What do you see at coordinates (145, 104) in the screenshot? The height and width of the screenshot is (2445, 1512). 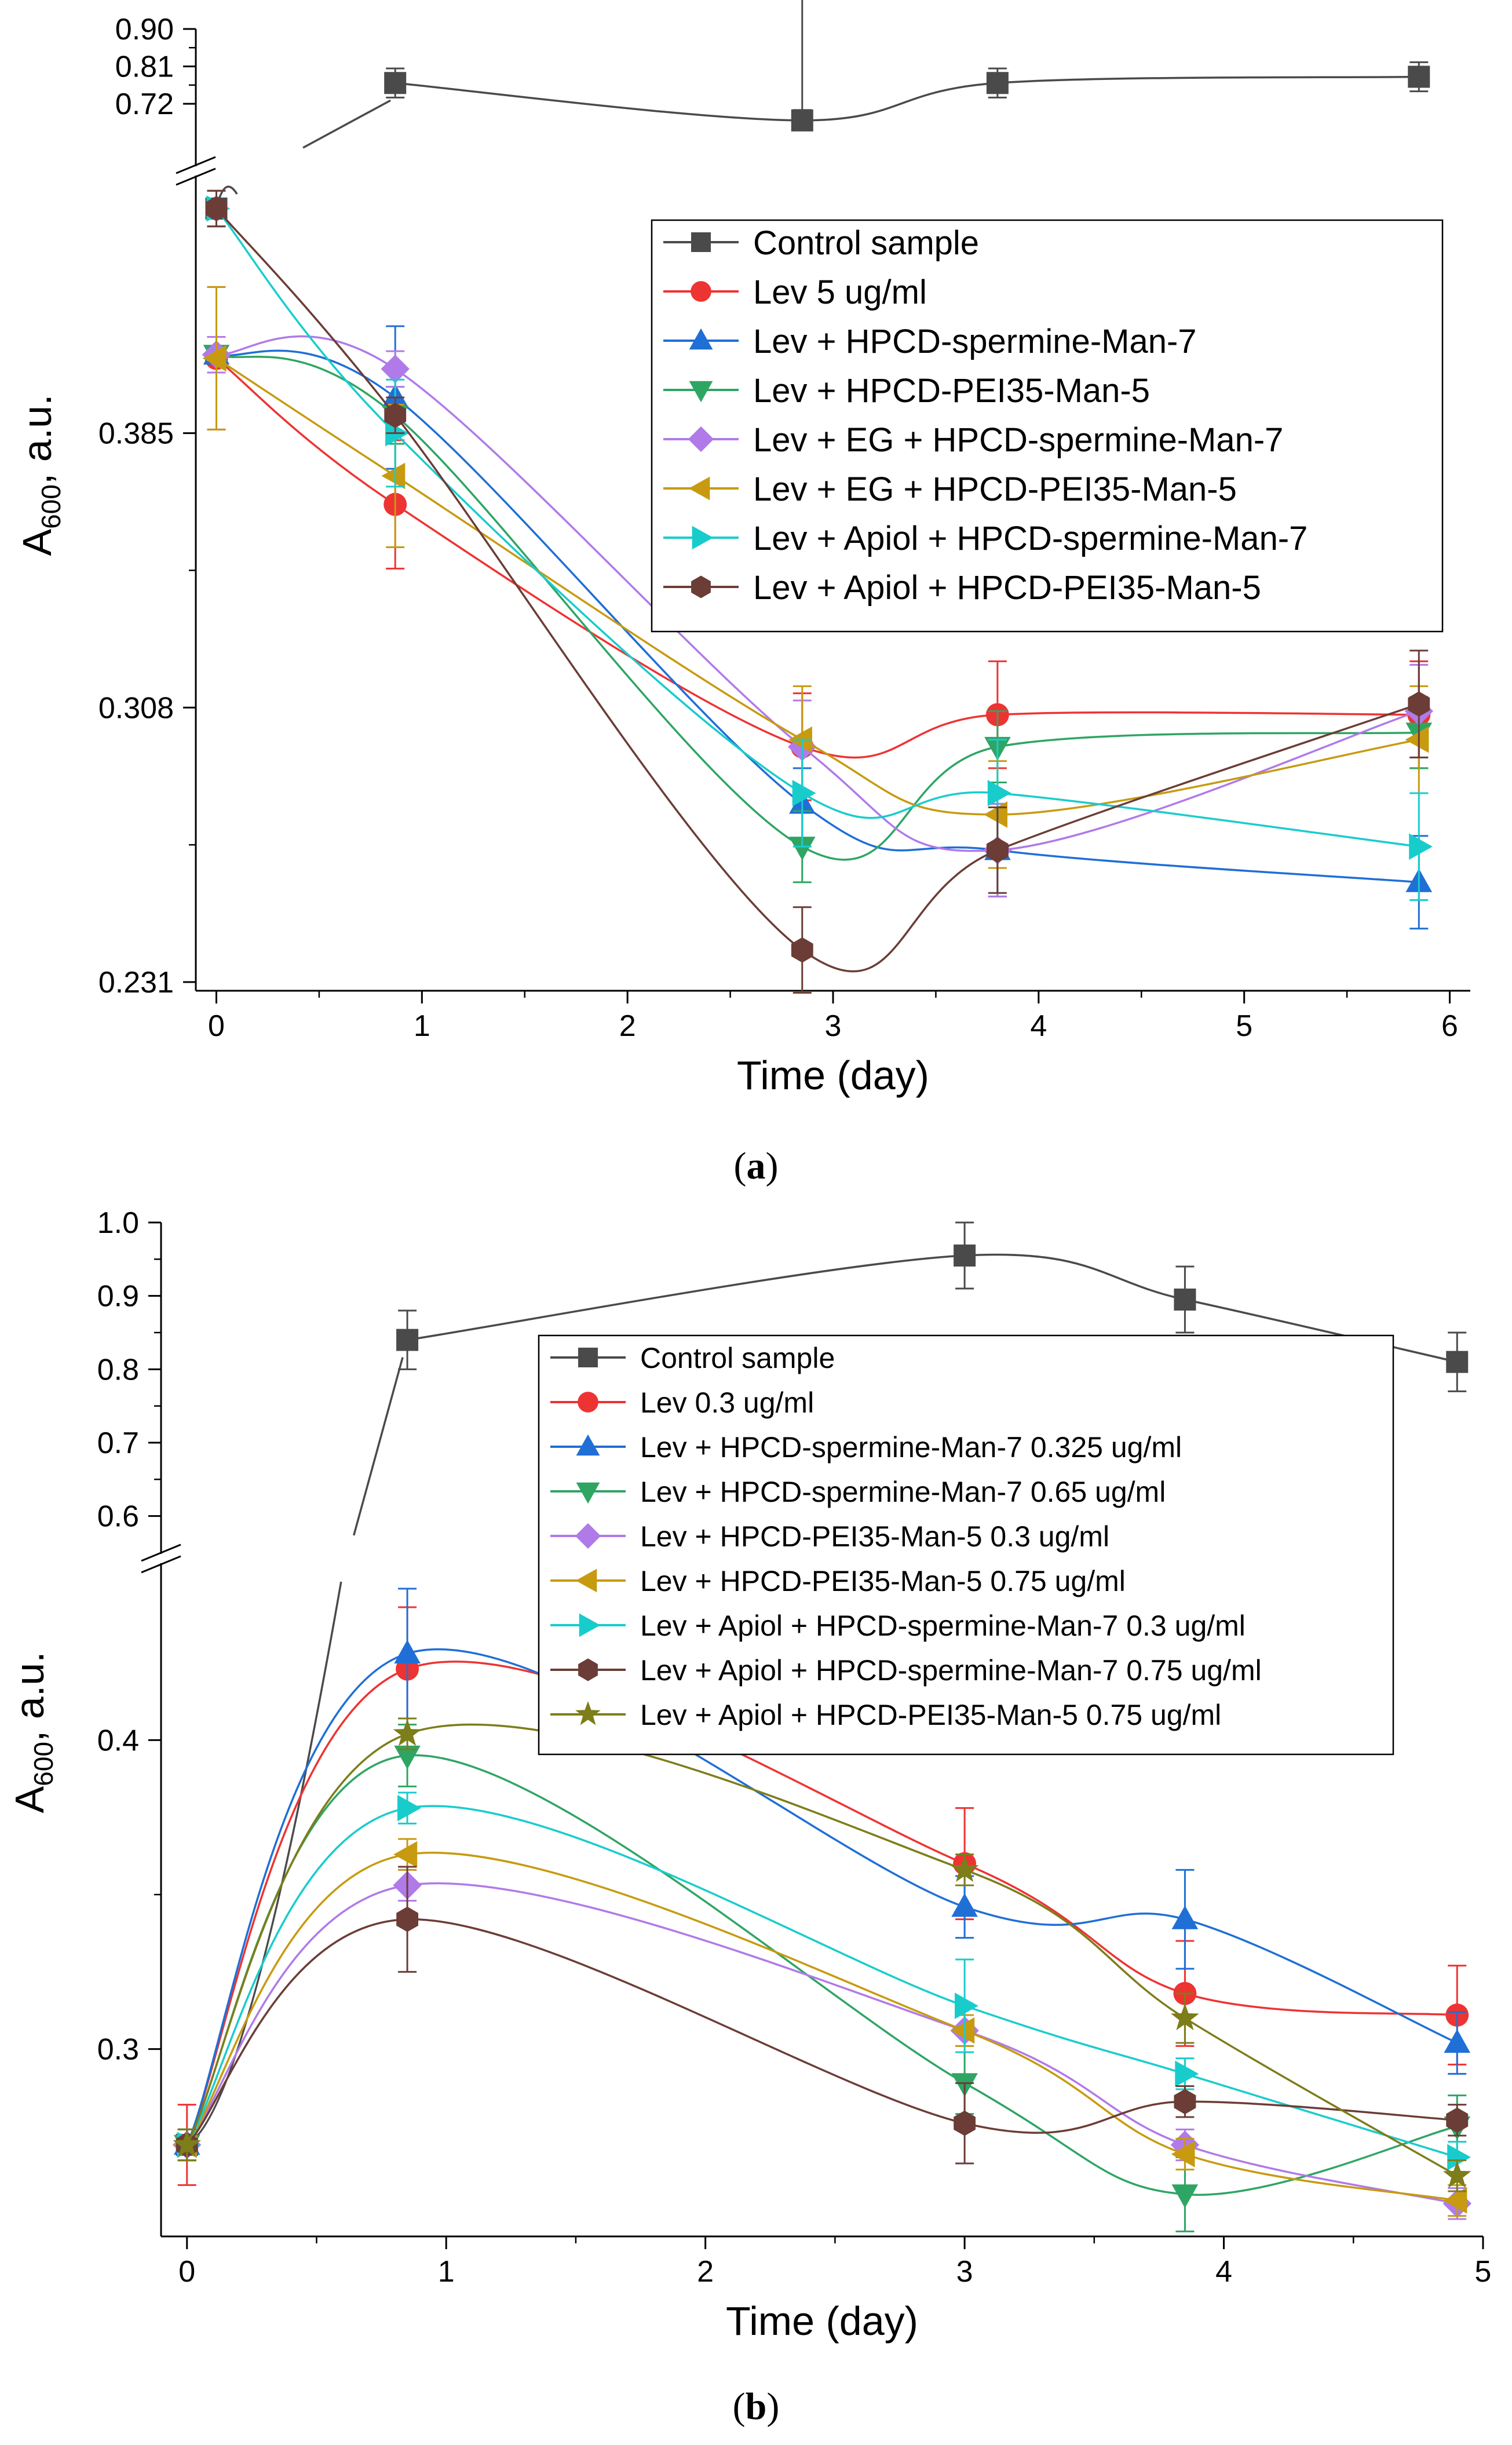 I see `y-tick-label: 0.72` at bounding box center [145, 104].